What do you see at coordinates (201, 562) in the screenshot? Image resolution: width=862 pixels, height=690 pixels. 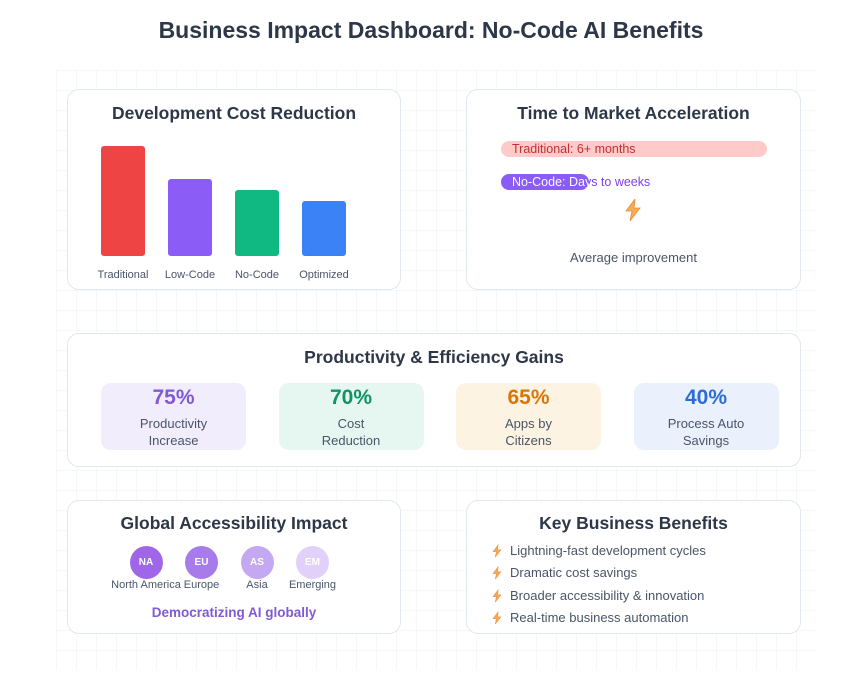 I see `region-circle-eu: EU` at bounding box center [201, 562].